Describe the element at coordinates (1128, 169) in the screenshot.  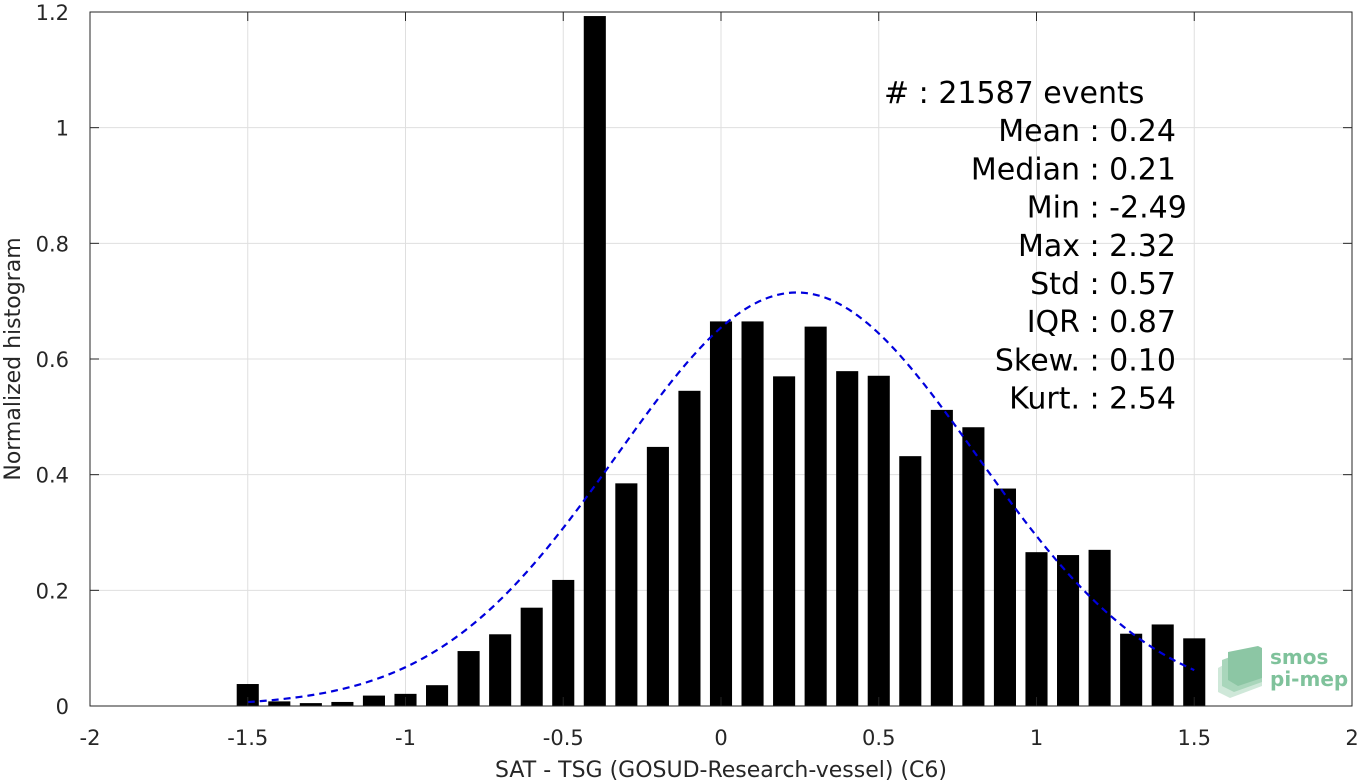
I see `stat-value: : 0.21` at that location.